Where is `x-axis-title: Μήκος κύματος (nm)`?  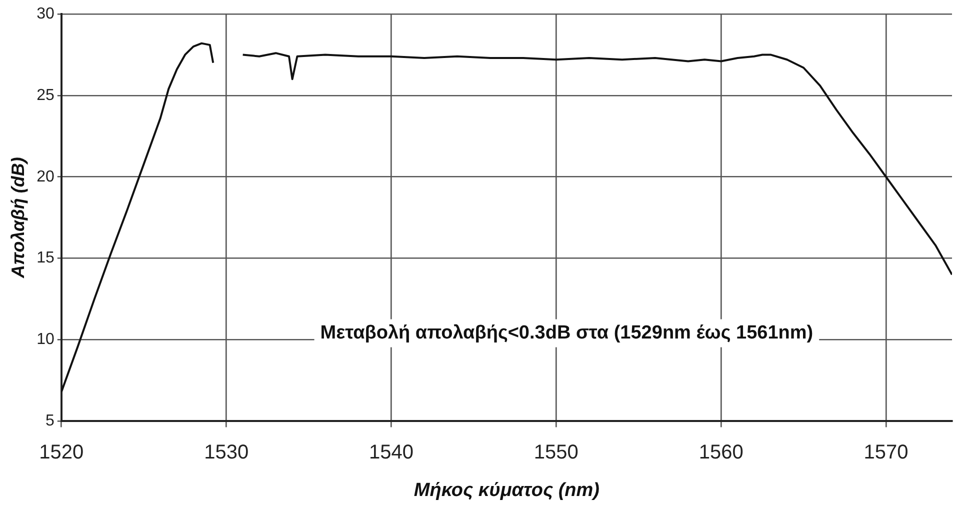
x-axis-title: Μήκος κύματος (nm) is located at coordinates (507, 490).